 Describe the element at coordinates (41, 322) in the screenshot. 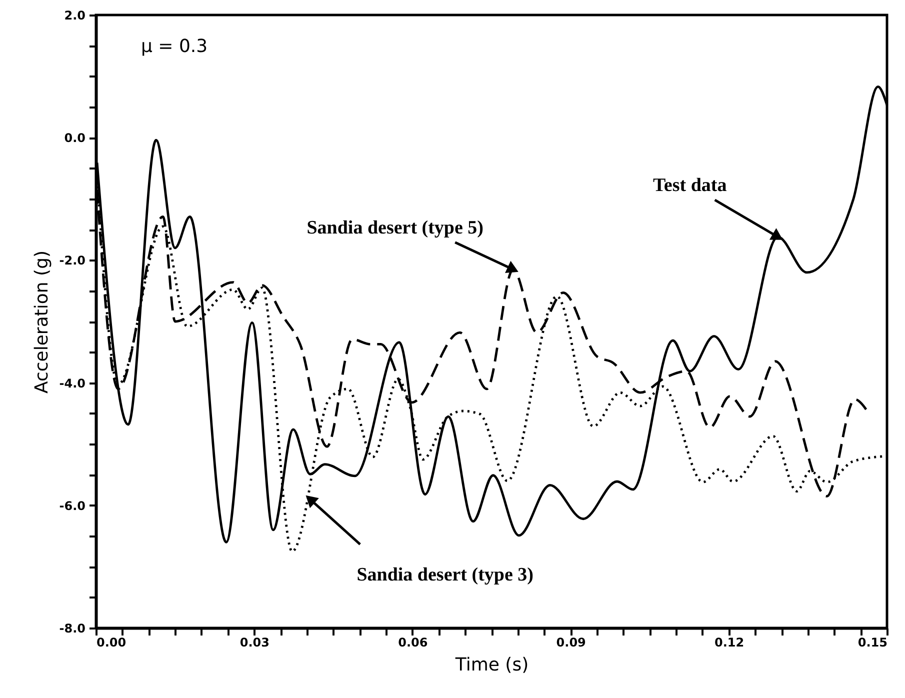

I see `y-axis-title: Acceleration (g)` at that location.